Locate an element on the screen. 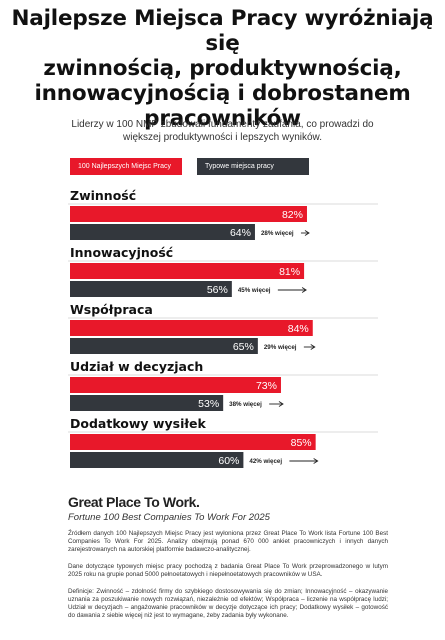 The image size is (445, 640). difference-label-udział-w-decyzjach: 38% więcej is located at coordinates (245, 404).